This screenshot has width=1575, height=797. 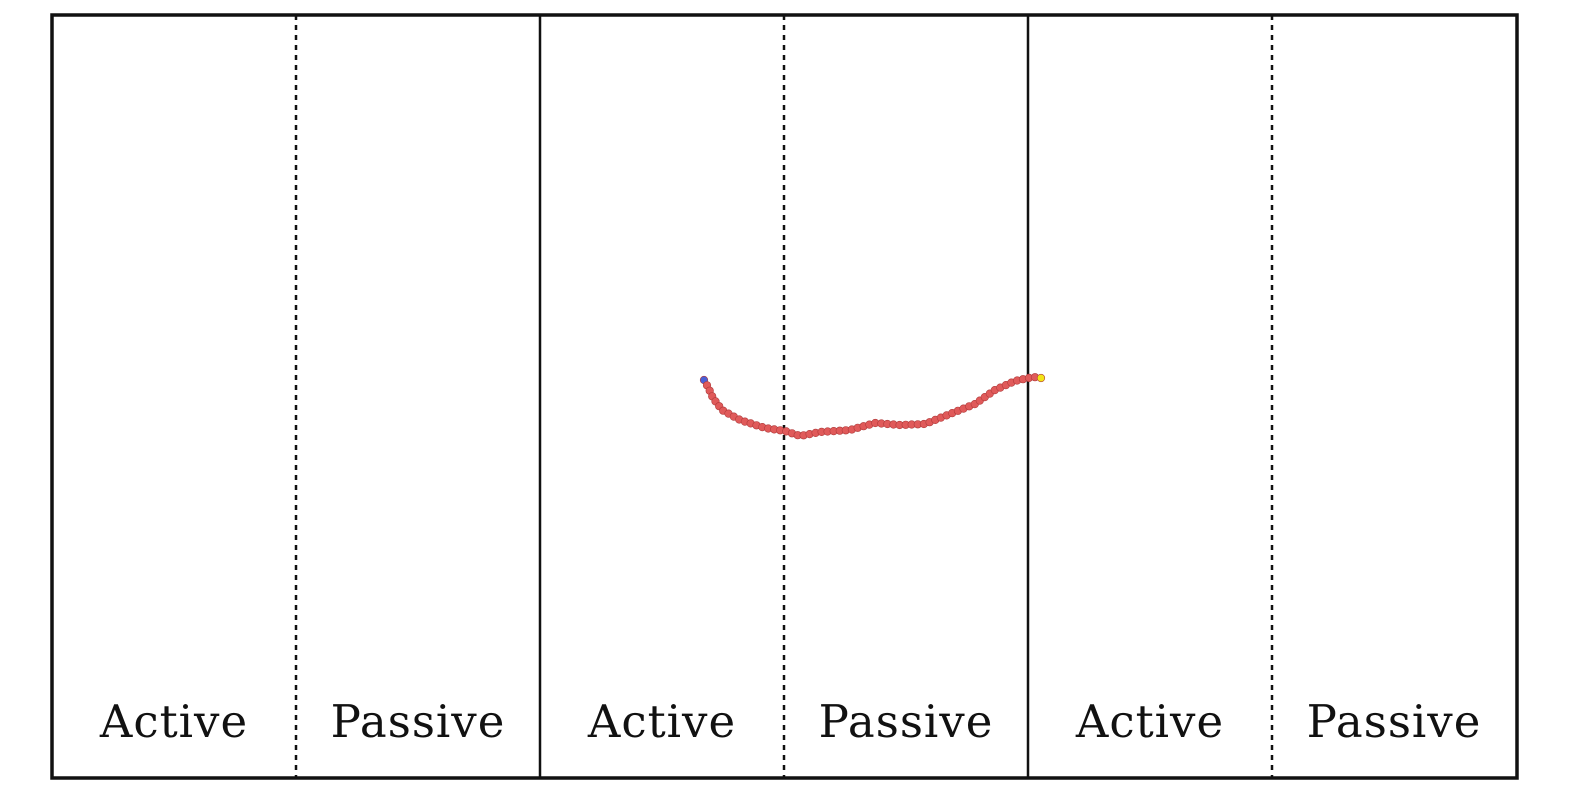 What do you see at coordinates (1041, 378) in the screenshot?
I see `polymer-tail-bead` at bounding box center [1041, 378].